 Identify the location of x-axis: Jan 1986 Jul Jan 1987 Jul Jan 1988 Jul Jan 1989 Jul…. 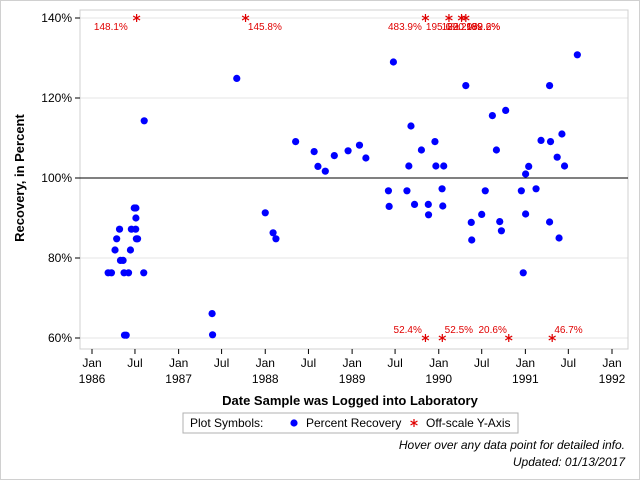
(352, 367).